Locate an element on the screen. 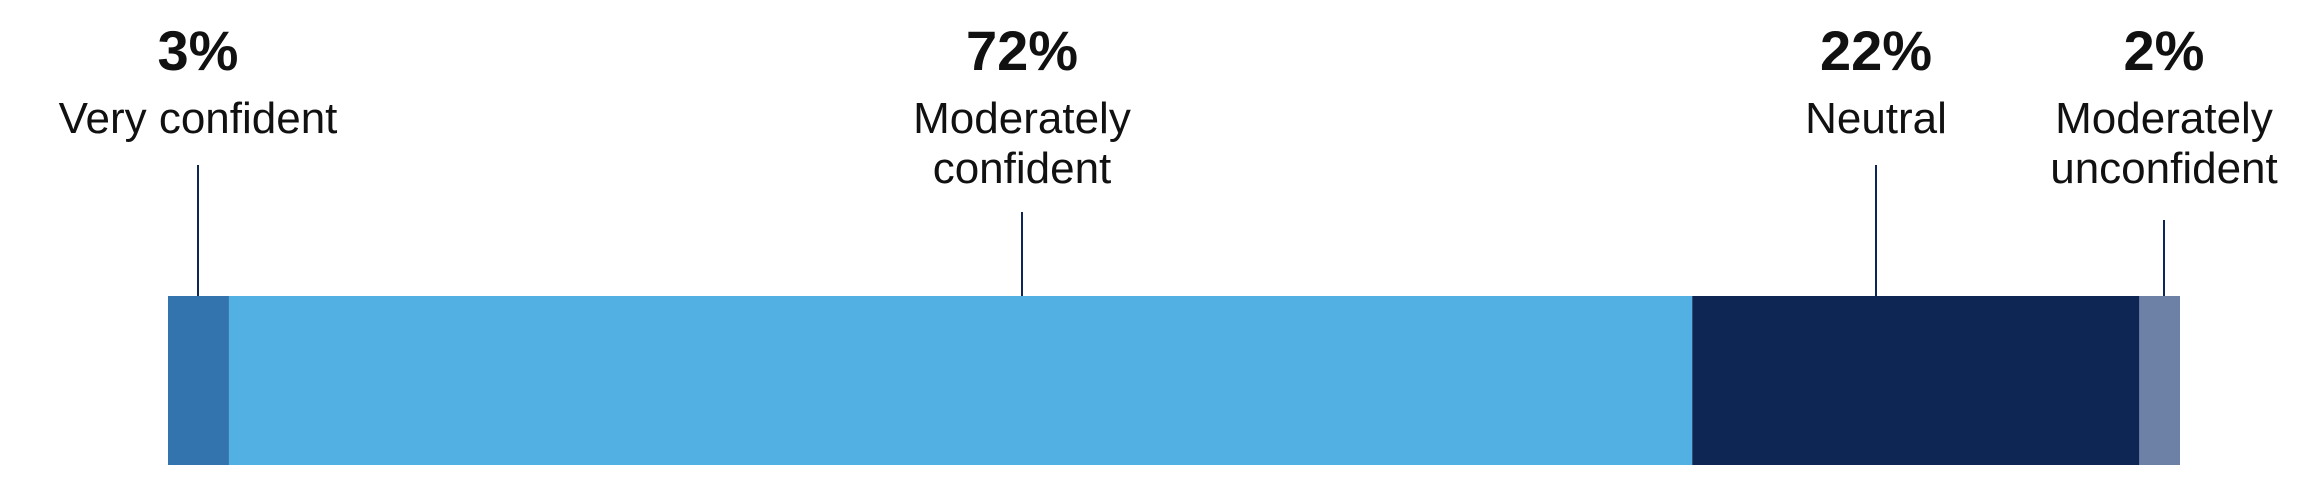 The width and height of the screenshot is (2318, 495). category-label-moderately-confident-line-1: Moderately is located at coordinates (1022, 118).